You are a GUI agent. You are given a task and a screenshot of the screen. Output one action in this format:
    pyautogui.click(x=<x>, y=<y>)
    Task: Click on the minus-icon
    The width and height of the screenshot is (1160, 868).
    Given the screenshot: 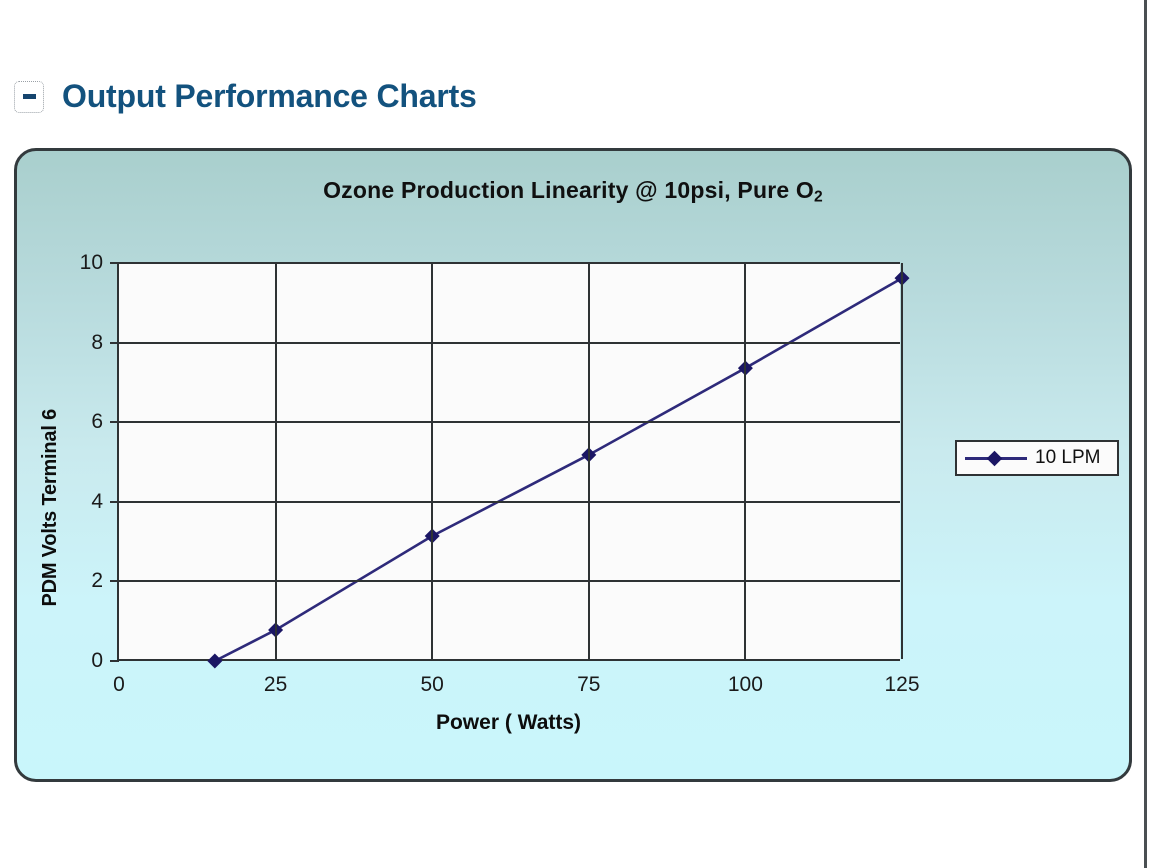 What is the action you would take?
    pyautogui.click(x=29, y=96)
    